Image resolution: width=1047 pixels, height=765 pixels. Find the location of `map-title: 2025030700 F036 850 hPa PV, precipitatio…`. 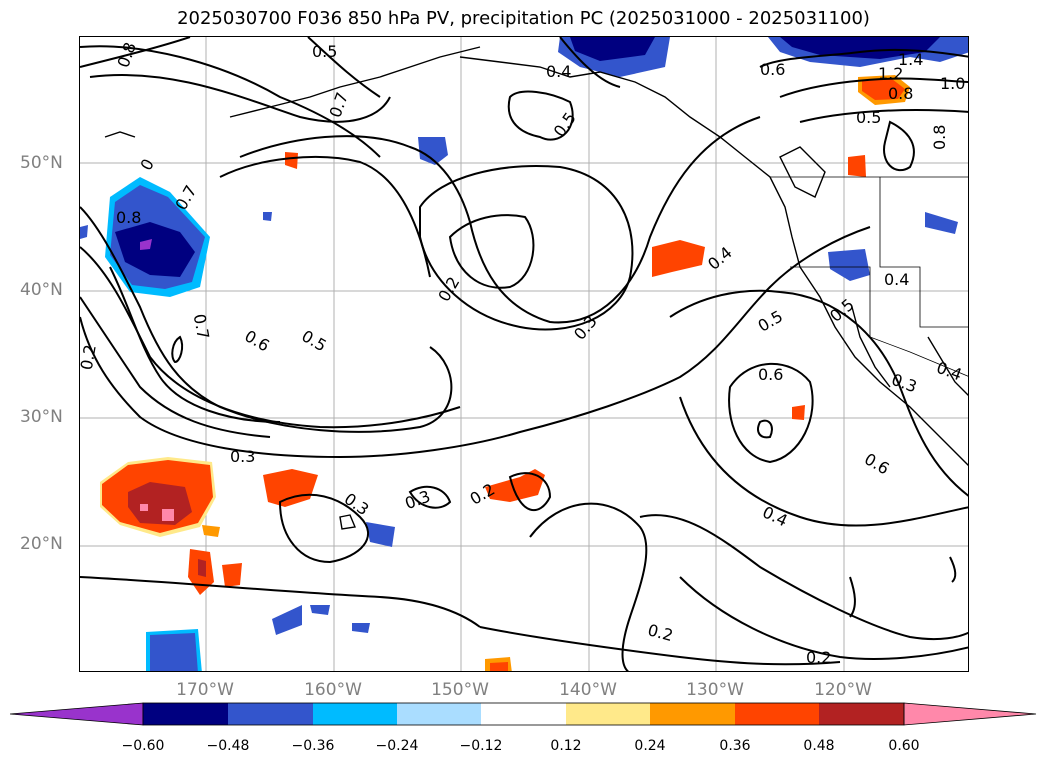

map-title: 2025030700 F036 850 hPa PV, precipitatio… is located at coordinates (523, 18).